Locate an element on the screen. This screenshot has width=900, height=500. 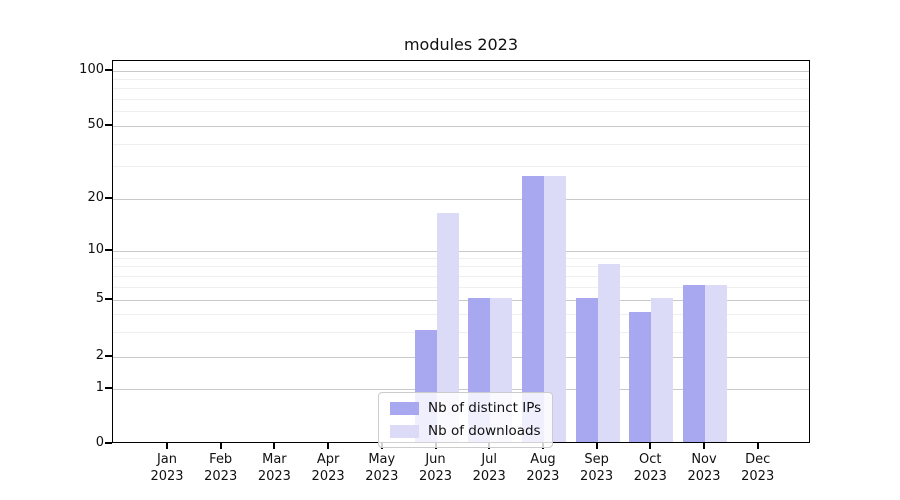
x-tick-label-mar: Mar 2023 is located at coordinates (274, 468).